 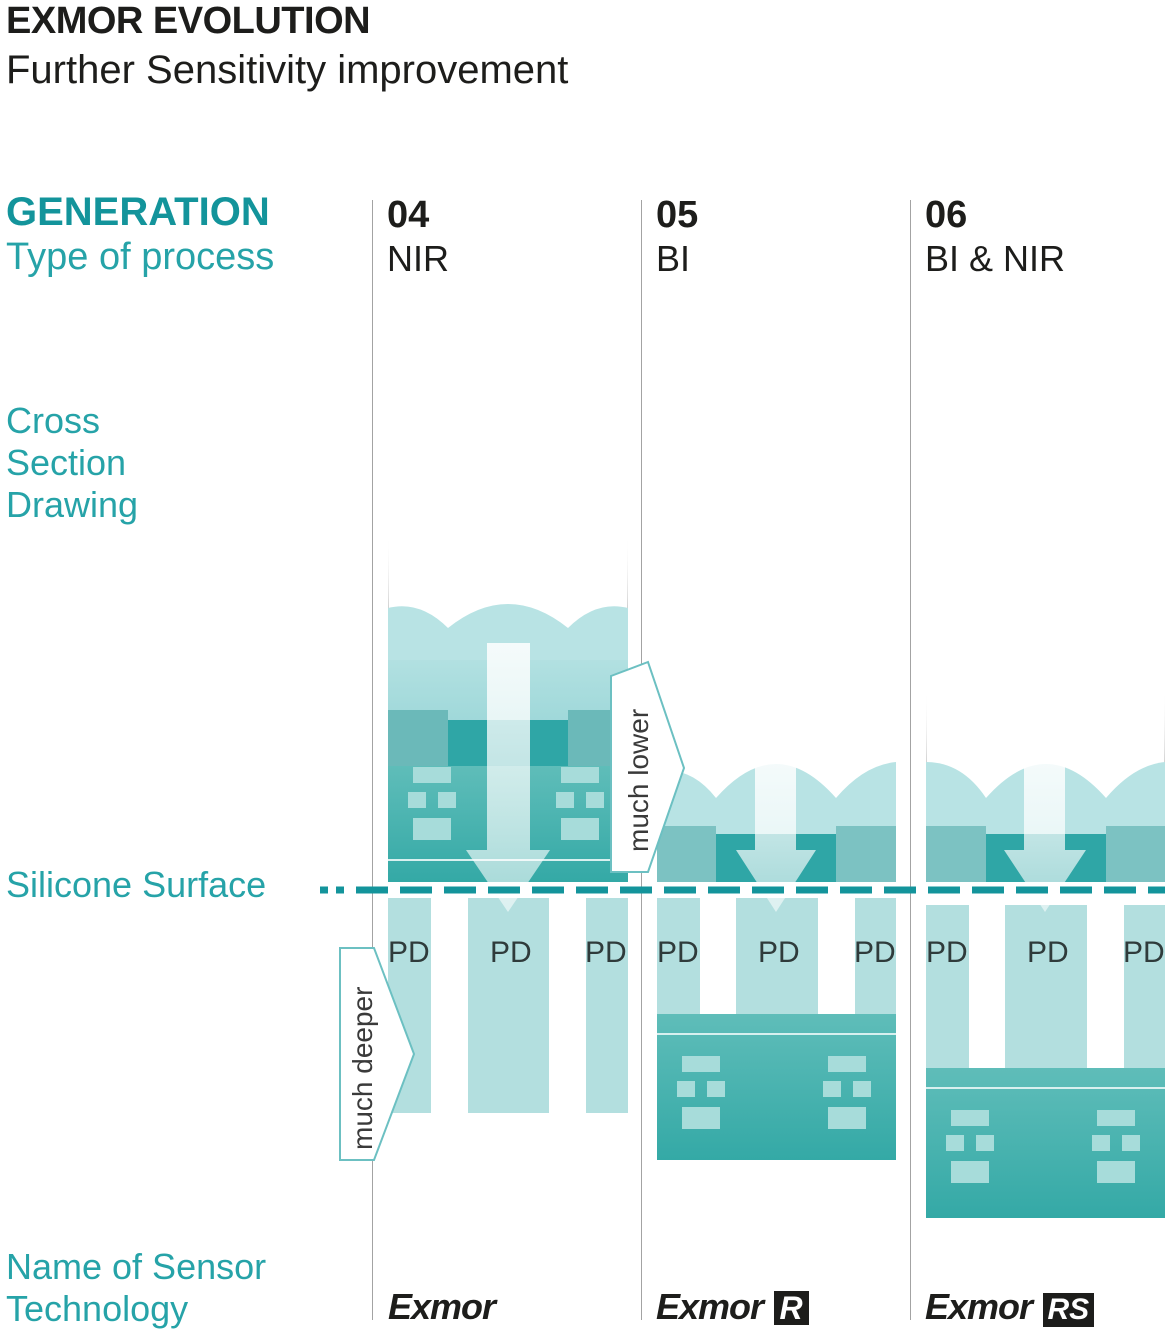 I want to click on gen-05-drawing, so click(x=776, y=961).